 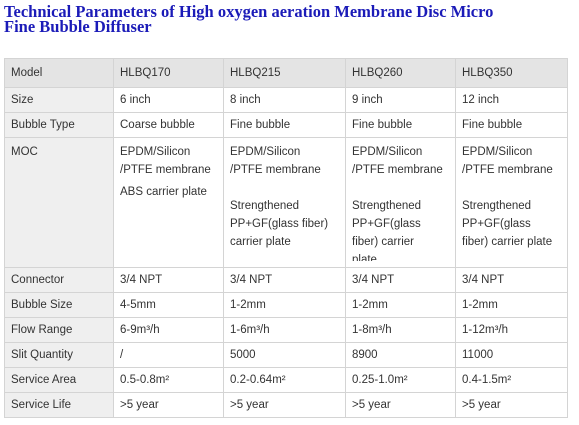 I want to click on table-cell: 1-6m³/h, so click(x=284, y=330).